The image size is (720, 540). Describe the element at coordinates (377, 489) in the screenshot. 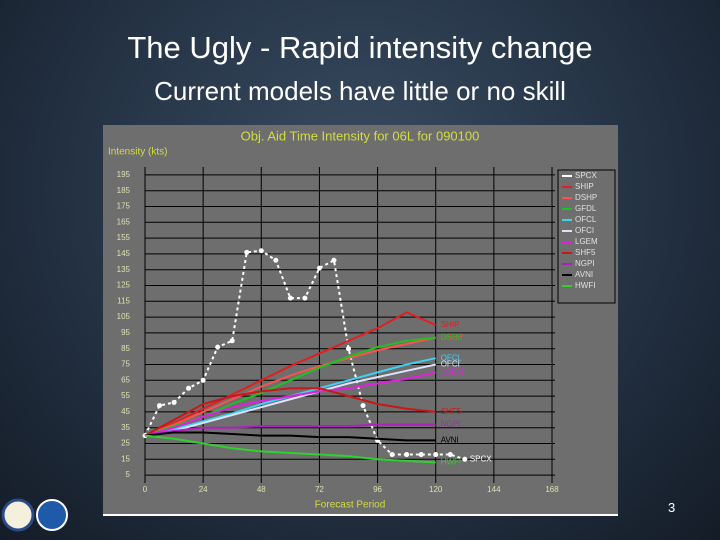

I see `x-tick-label: 96` at that location.